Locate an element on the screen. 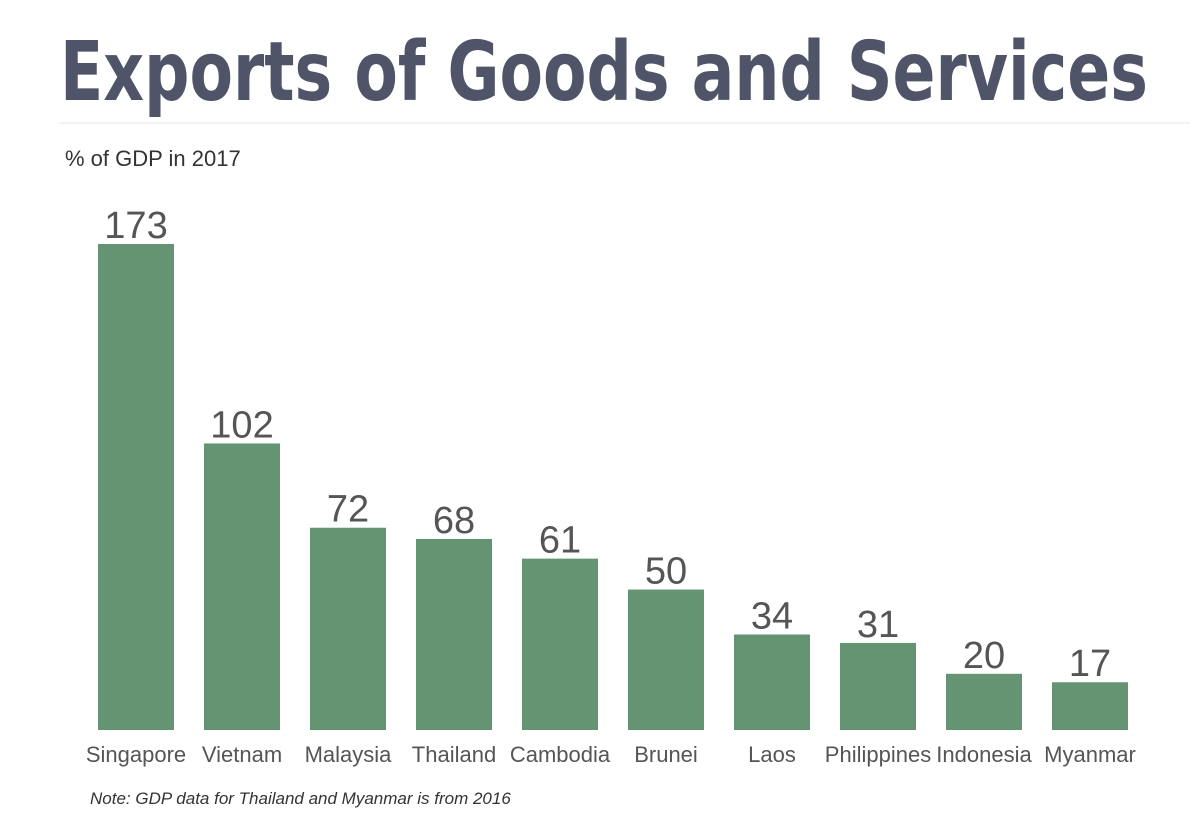 The height and width of the screenshot is (823, 1200). subtitle: % of GDP in 2017 is located at coordinates (153, 158).